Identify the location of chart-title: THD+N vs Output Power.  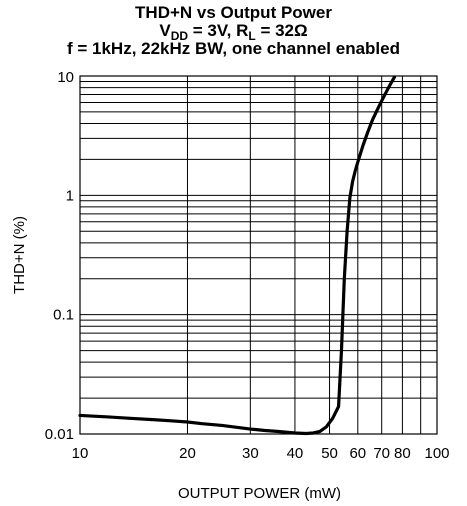
(233, 12).